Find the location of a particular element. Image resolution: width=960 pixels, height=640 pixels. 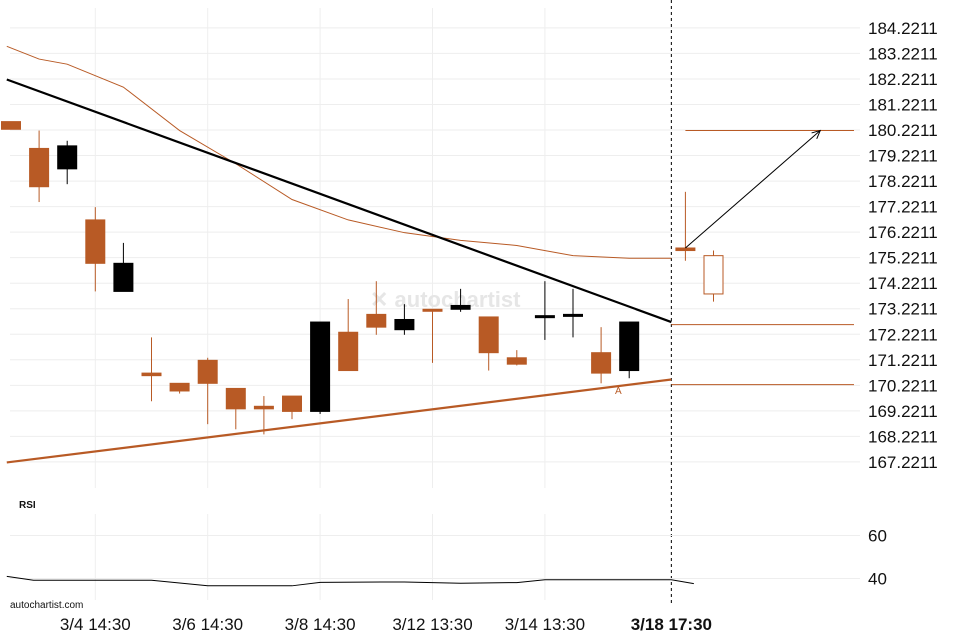

price-tick-label: 181.2211 is located at coordinates (903, 104).